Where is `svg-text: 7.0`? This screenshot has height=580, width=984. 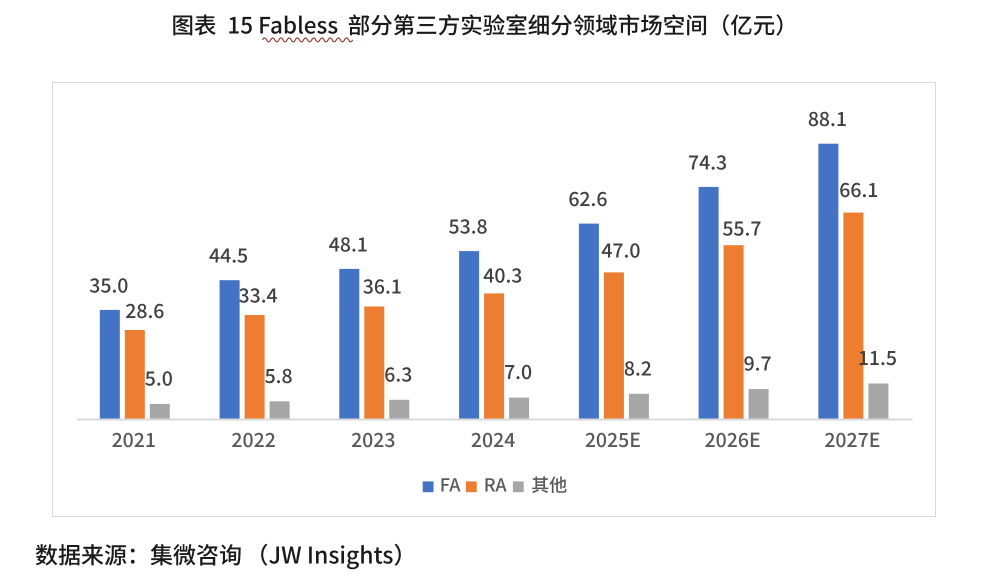
svg-text: 7.0 is located at coordinates (518, 370).